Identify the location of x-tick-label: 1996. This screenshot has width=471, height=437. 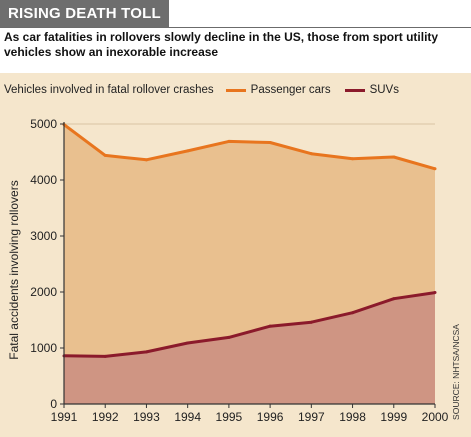
(270, 417).